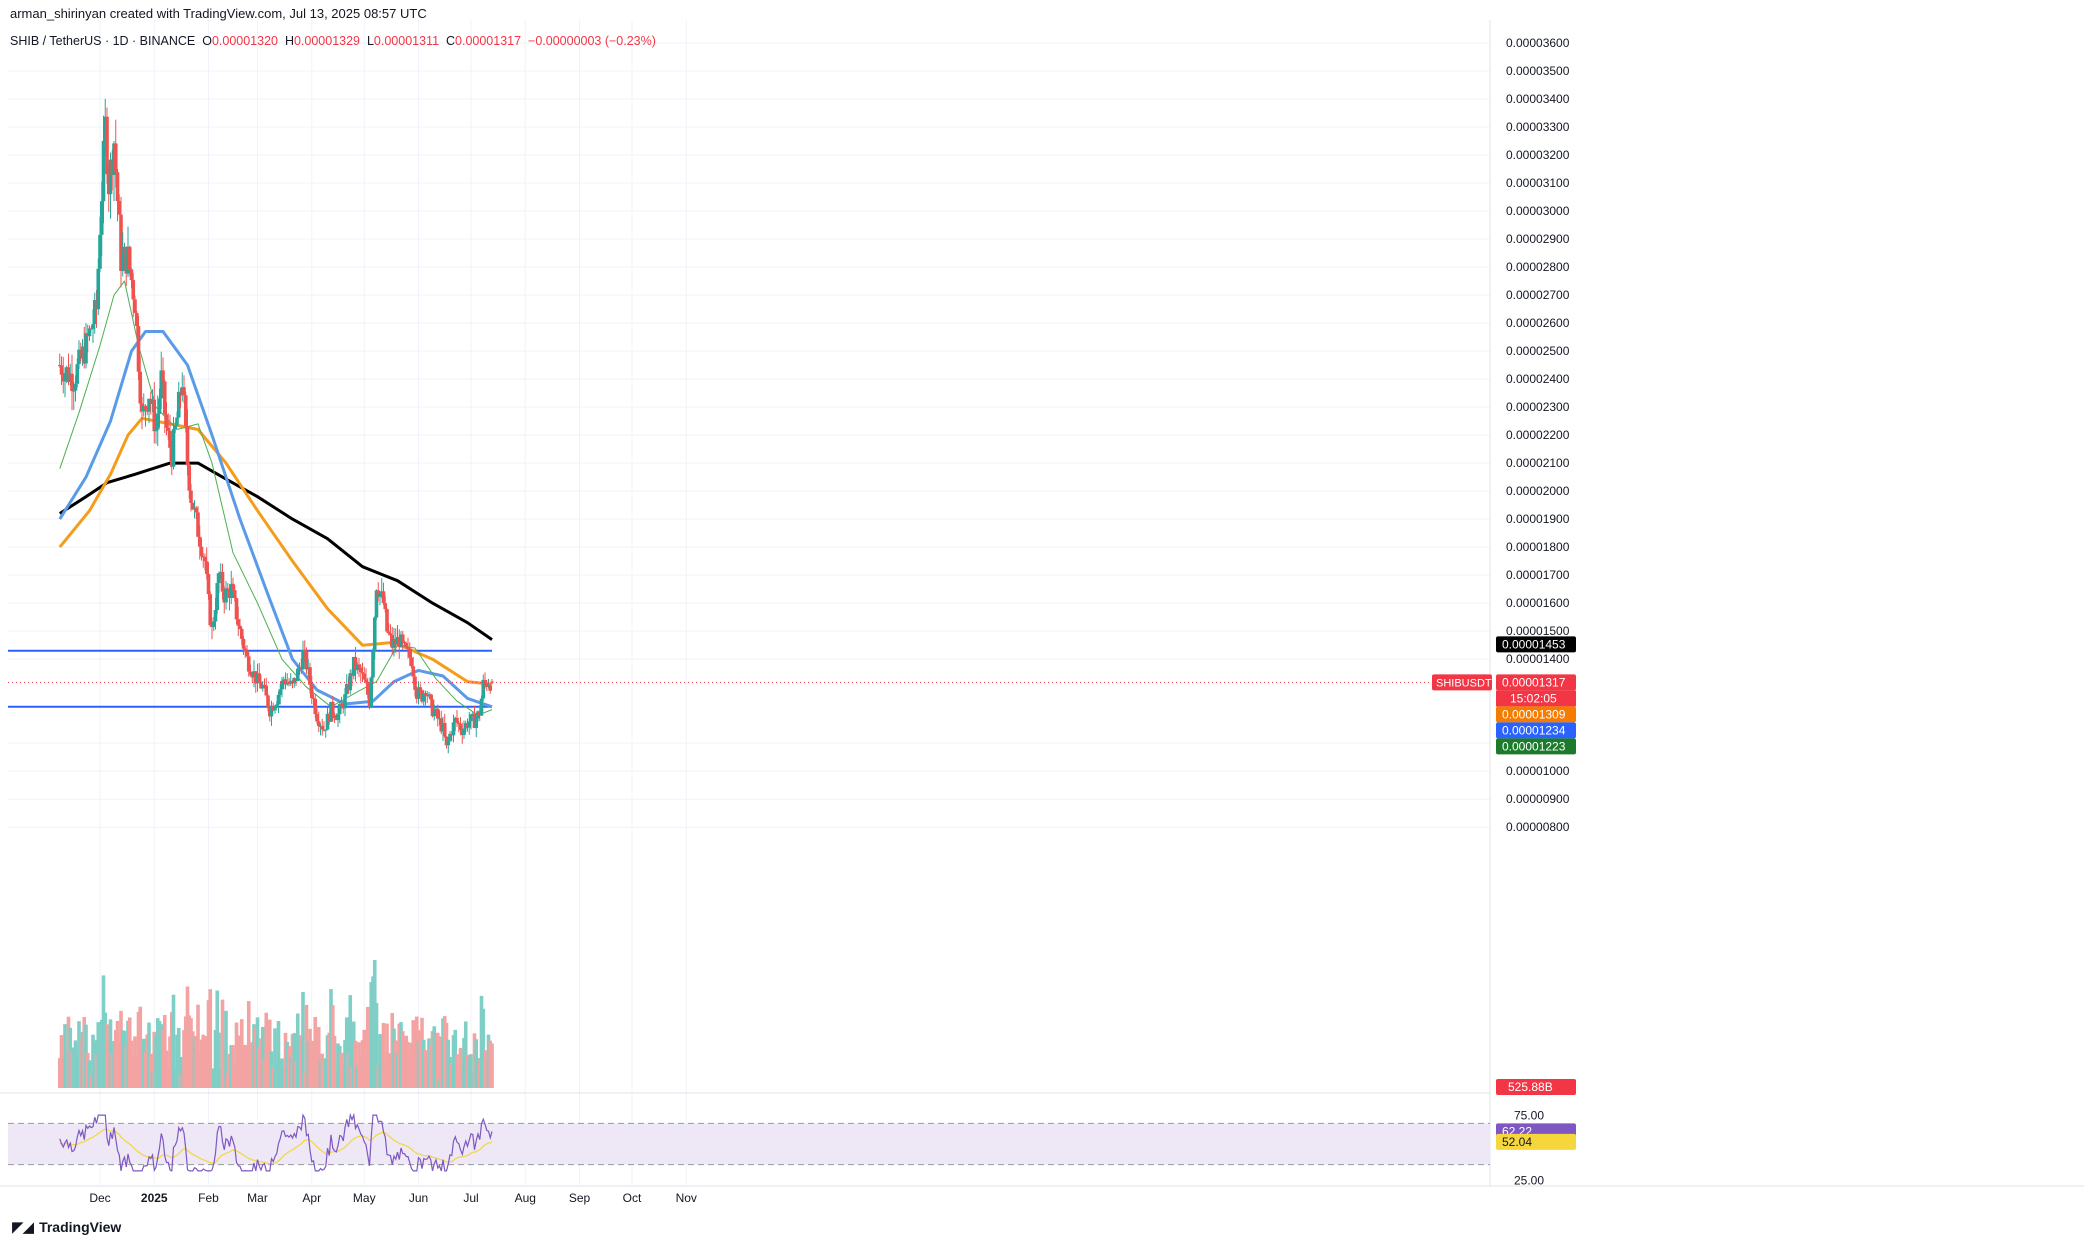 This screenshot has height=1244, width=2084. I want to click on time-tick-label: Aug, so click(525, 1198).